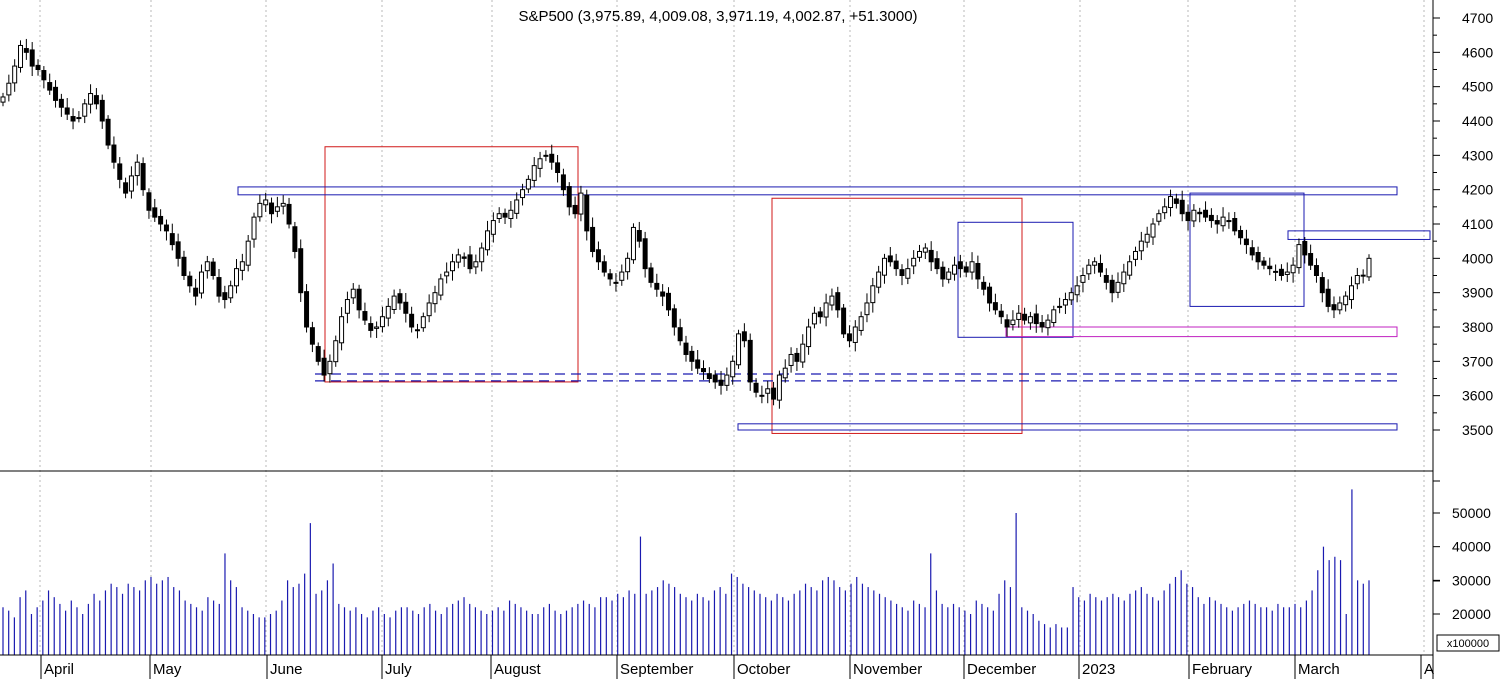  I want to click on volume-tick-label: 30000, so click(1471, 580).